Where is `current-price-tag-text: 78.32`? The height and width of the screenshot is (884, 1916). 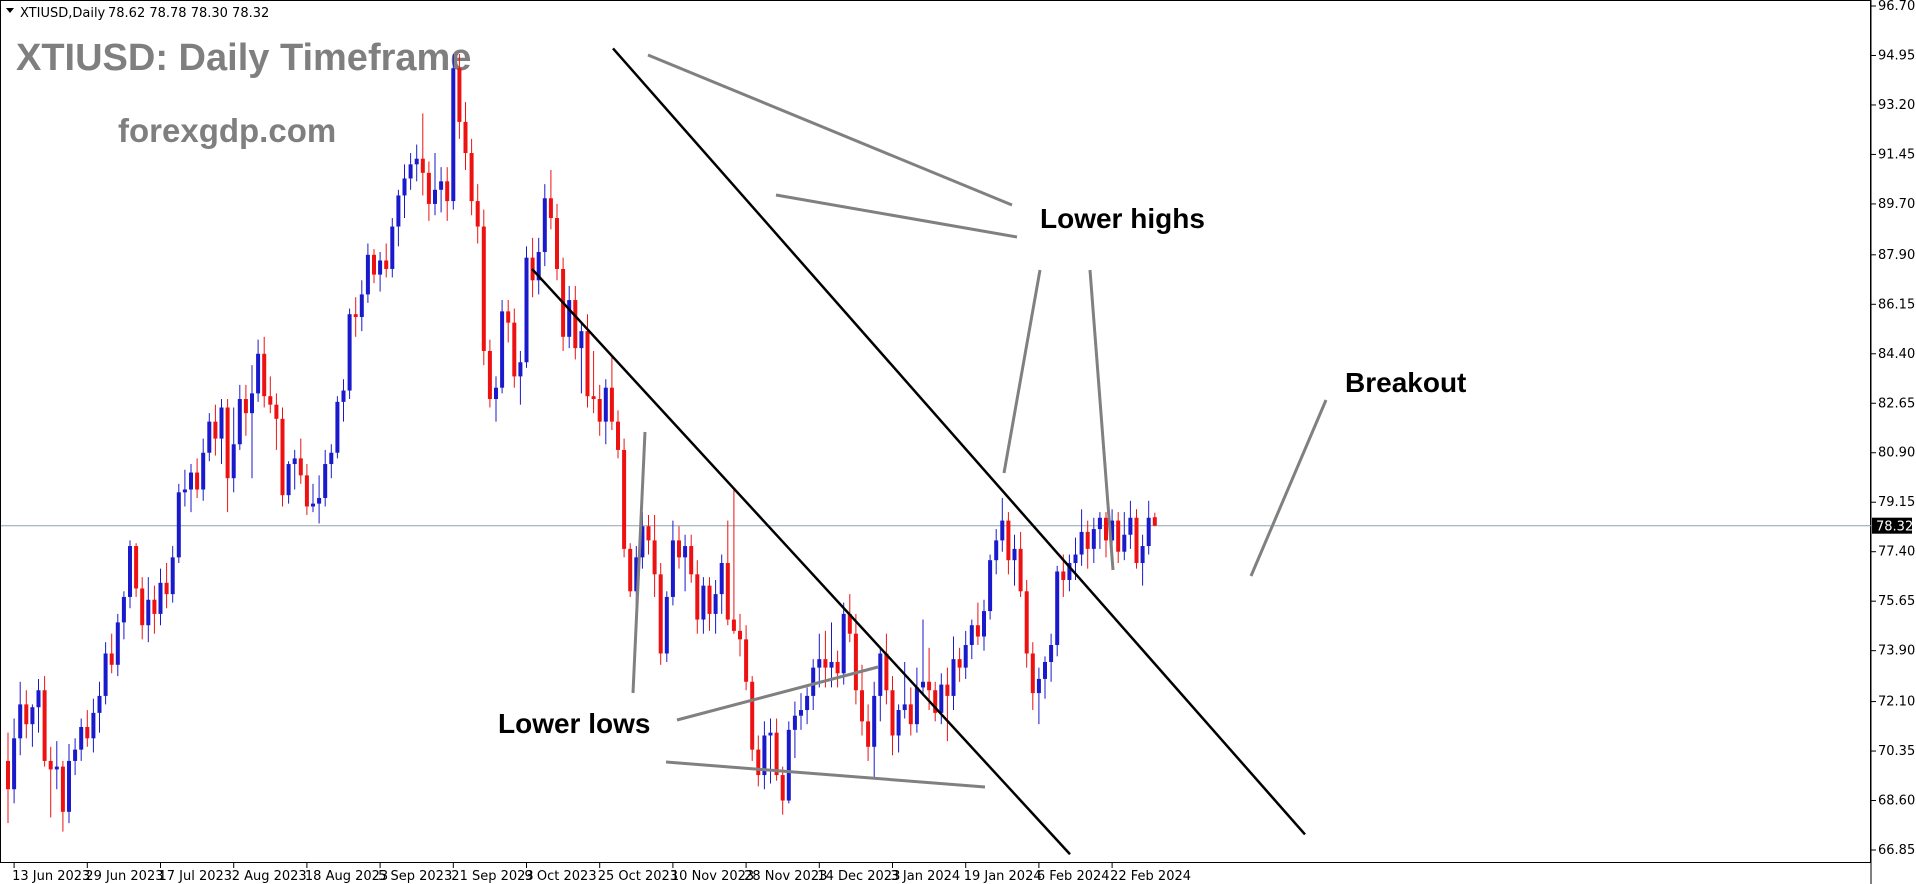
current-price-tag-text: 78.32 is located at coordinates (1894, 527).